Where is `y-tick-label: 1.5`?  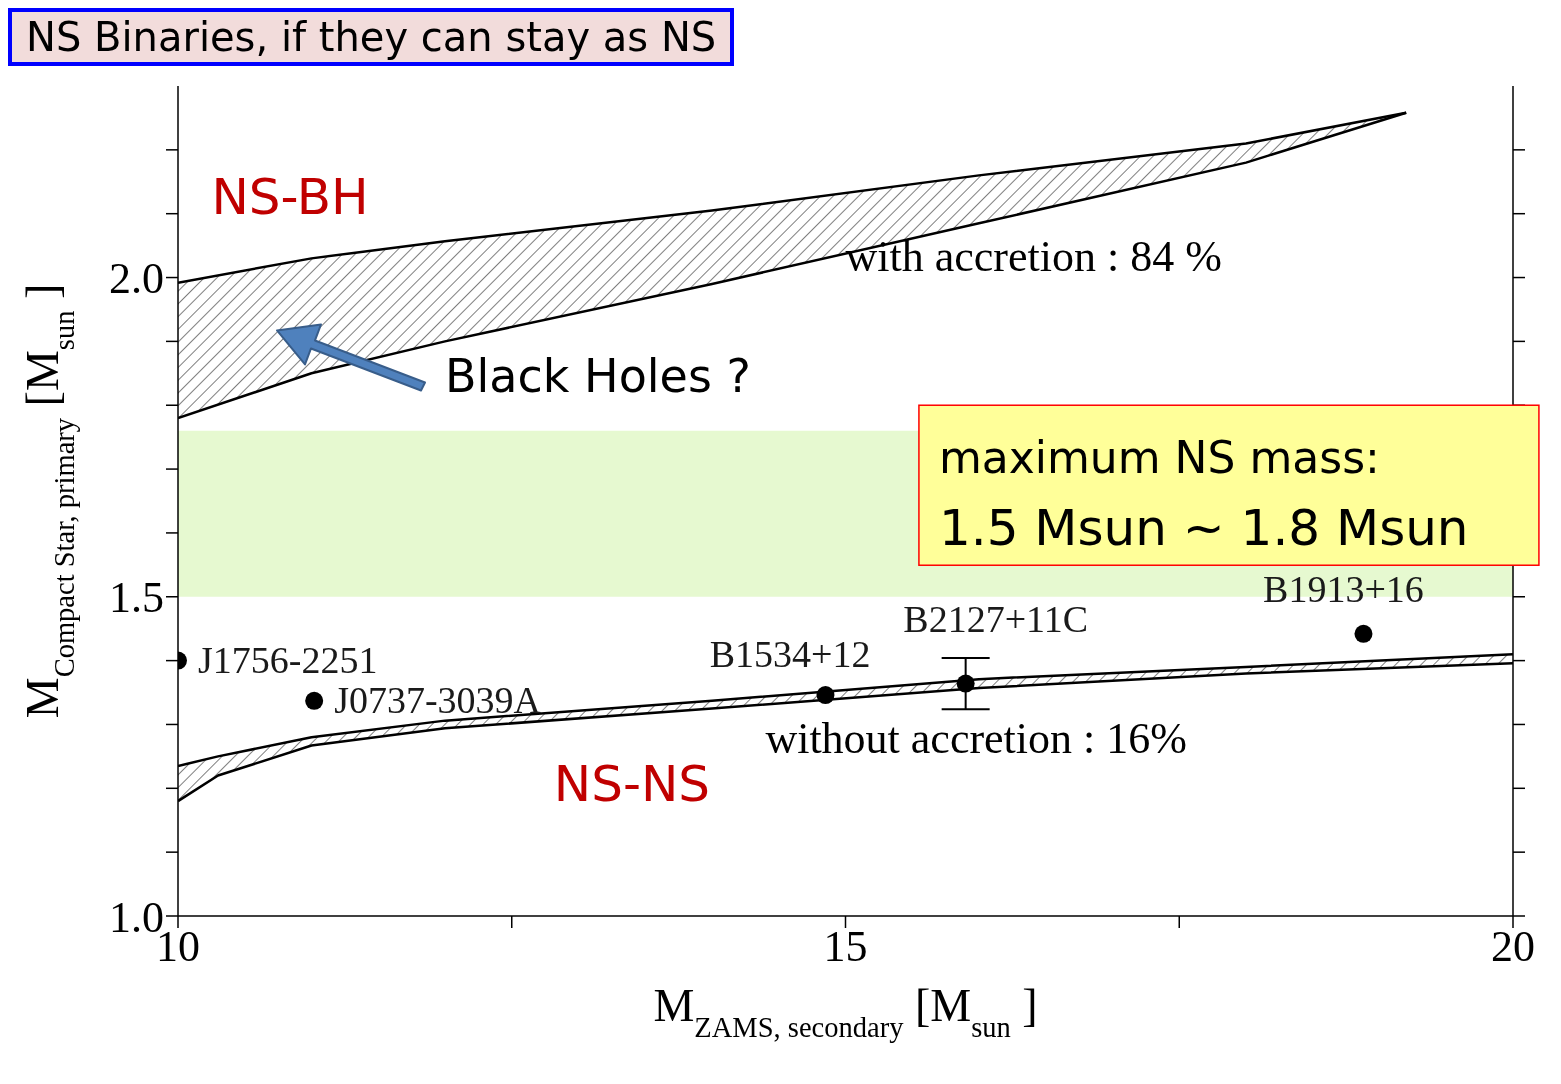 y-tick-label: 1.5 is located at coordinates (136, 598).